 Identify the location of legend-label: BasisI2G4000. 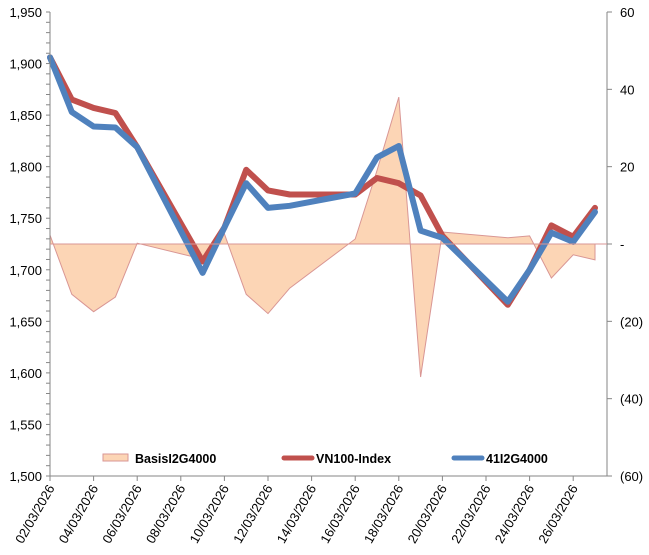
(175, 459).